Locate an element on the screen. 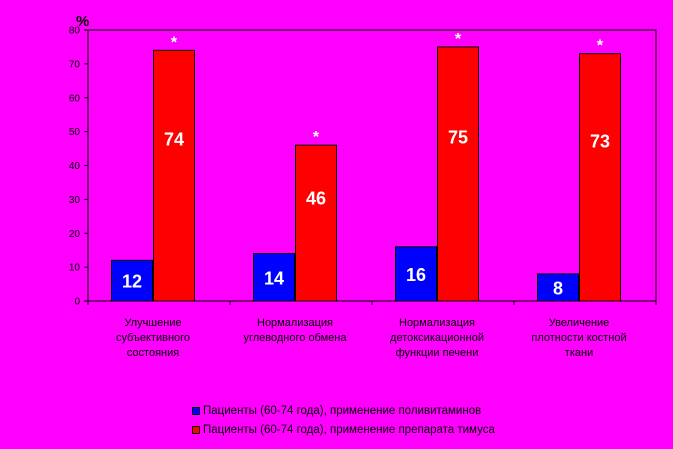 The width and height of the screenshot is (673, 449). category-label: Улучшение is located at coordinates (152, 323).